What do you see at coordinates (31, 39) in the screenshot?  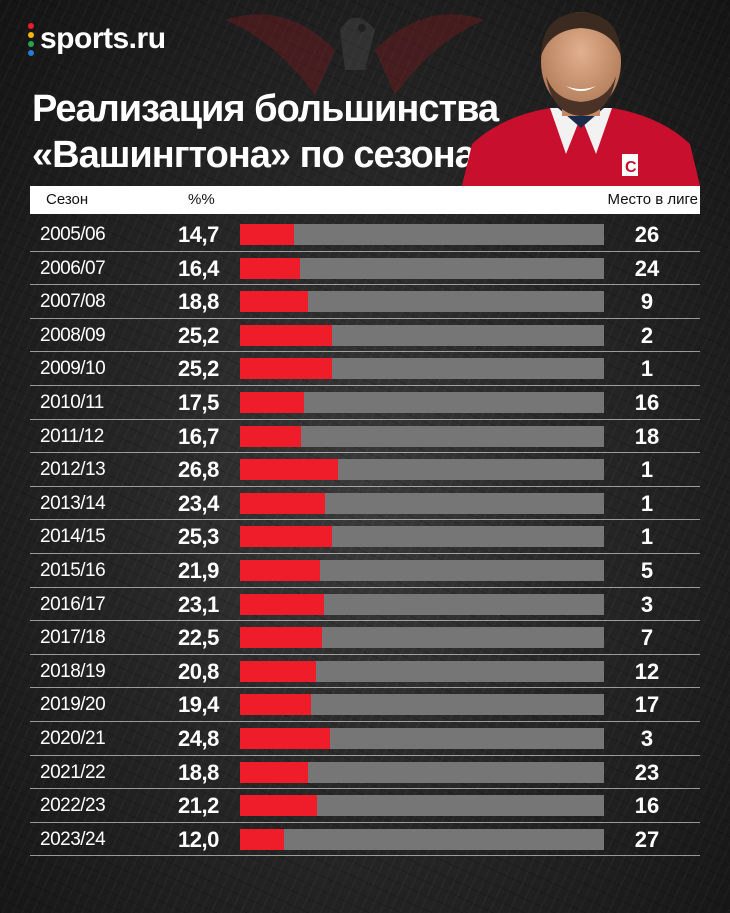 I see `brand-dots-icon` at bounding box center [31, 39].